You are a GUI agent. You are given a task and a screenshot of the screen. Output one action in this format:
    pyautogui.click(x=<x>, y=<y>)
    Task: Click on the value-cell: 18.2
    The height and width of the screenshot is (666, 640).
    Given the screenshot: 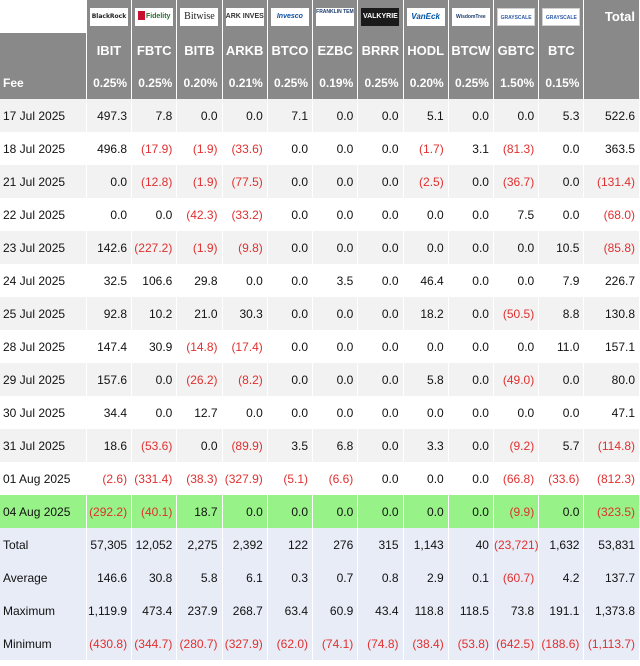 What is the action you would take?
    pyautogui.click(x=426, y=313)
    